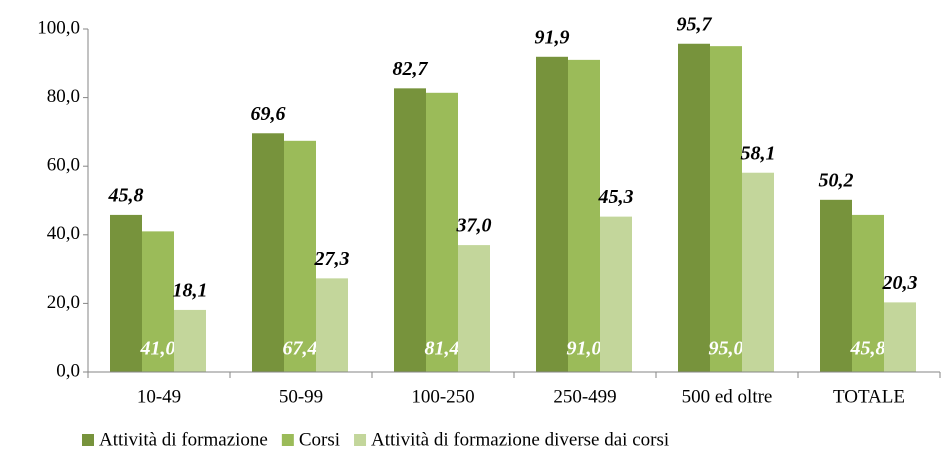 This screenshot has height=463, width=941. What do you see at coordinates (300, 349) in the screenshot?
I see `data-label: 67,4` at bounding box center [300, 349].